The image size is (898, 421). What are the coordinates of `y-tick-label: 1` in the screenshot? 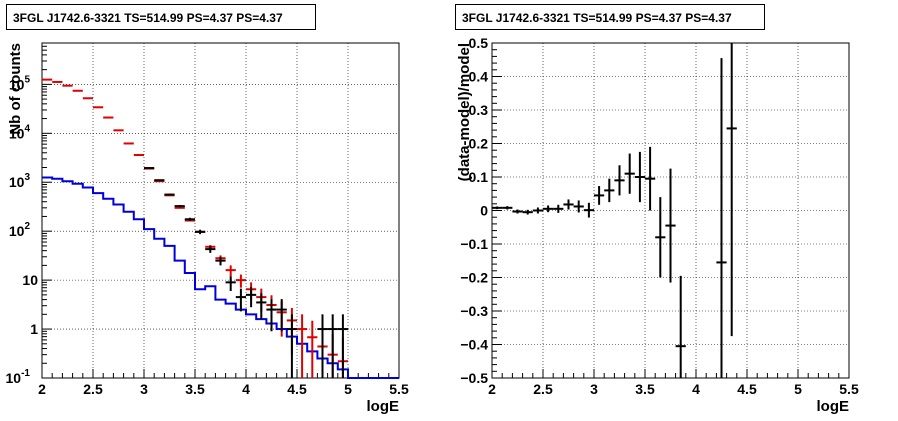 It's located at (34, 329).